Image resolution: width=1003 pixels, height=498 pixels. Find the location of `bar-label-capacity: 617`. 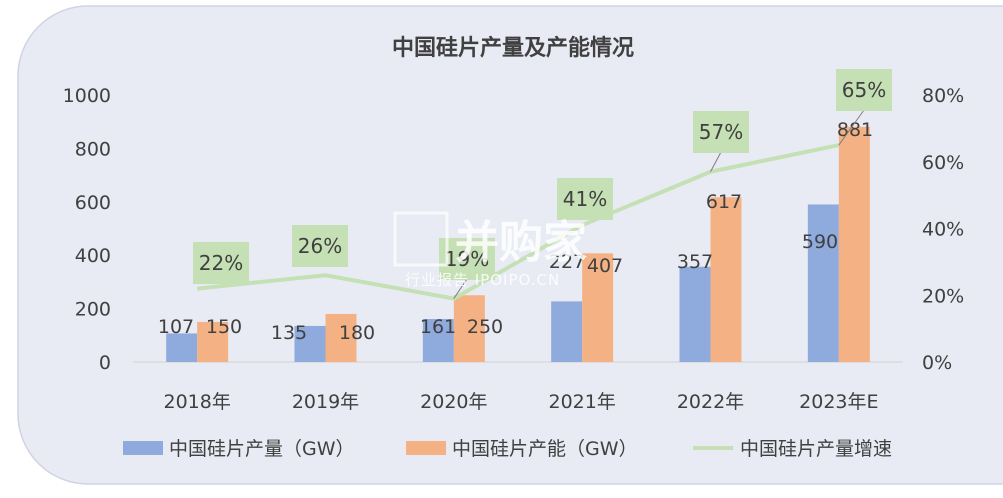

bar-label-capacity: 617 is located at coordinates (724, 202).